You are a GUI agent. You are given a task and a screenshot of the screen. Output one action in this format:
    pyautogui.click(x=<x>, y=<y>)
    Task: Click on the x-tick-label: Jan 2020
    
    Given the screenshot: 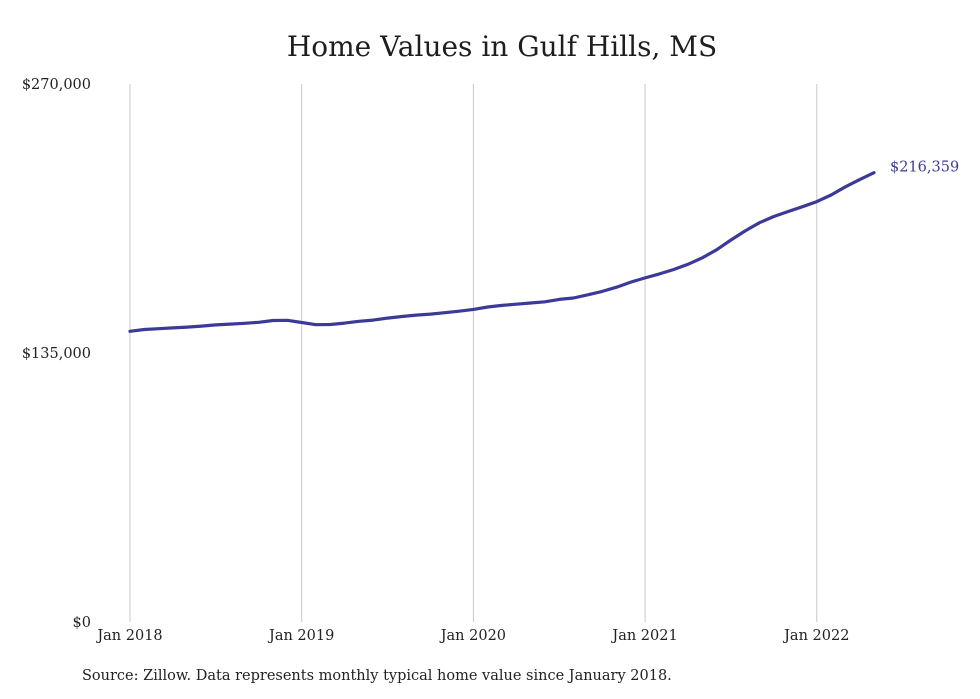 What is the action you would take?
    pyautogui.click(x=472, y=636)
    